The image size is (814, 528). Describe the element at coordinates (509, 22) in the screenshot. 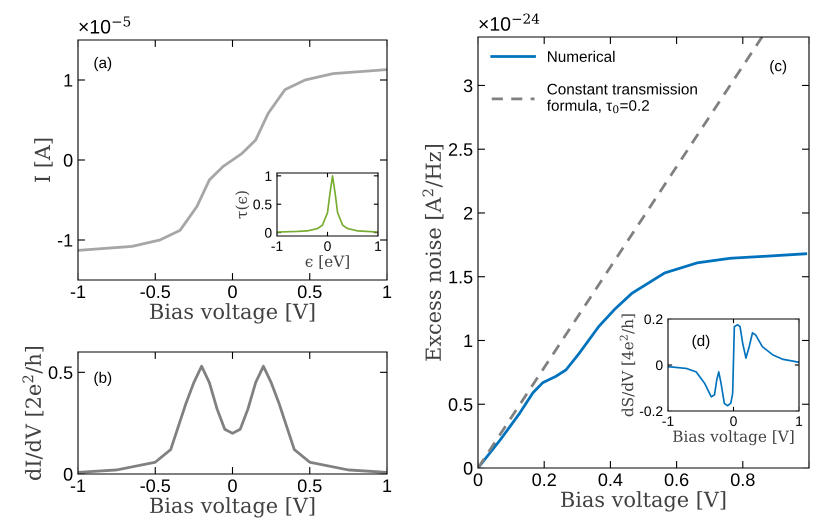

I see `text: ×10$^{−24}$` at that location.